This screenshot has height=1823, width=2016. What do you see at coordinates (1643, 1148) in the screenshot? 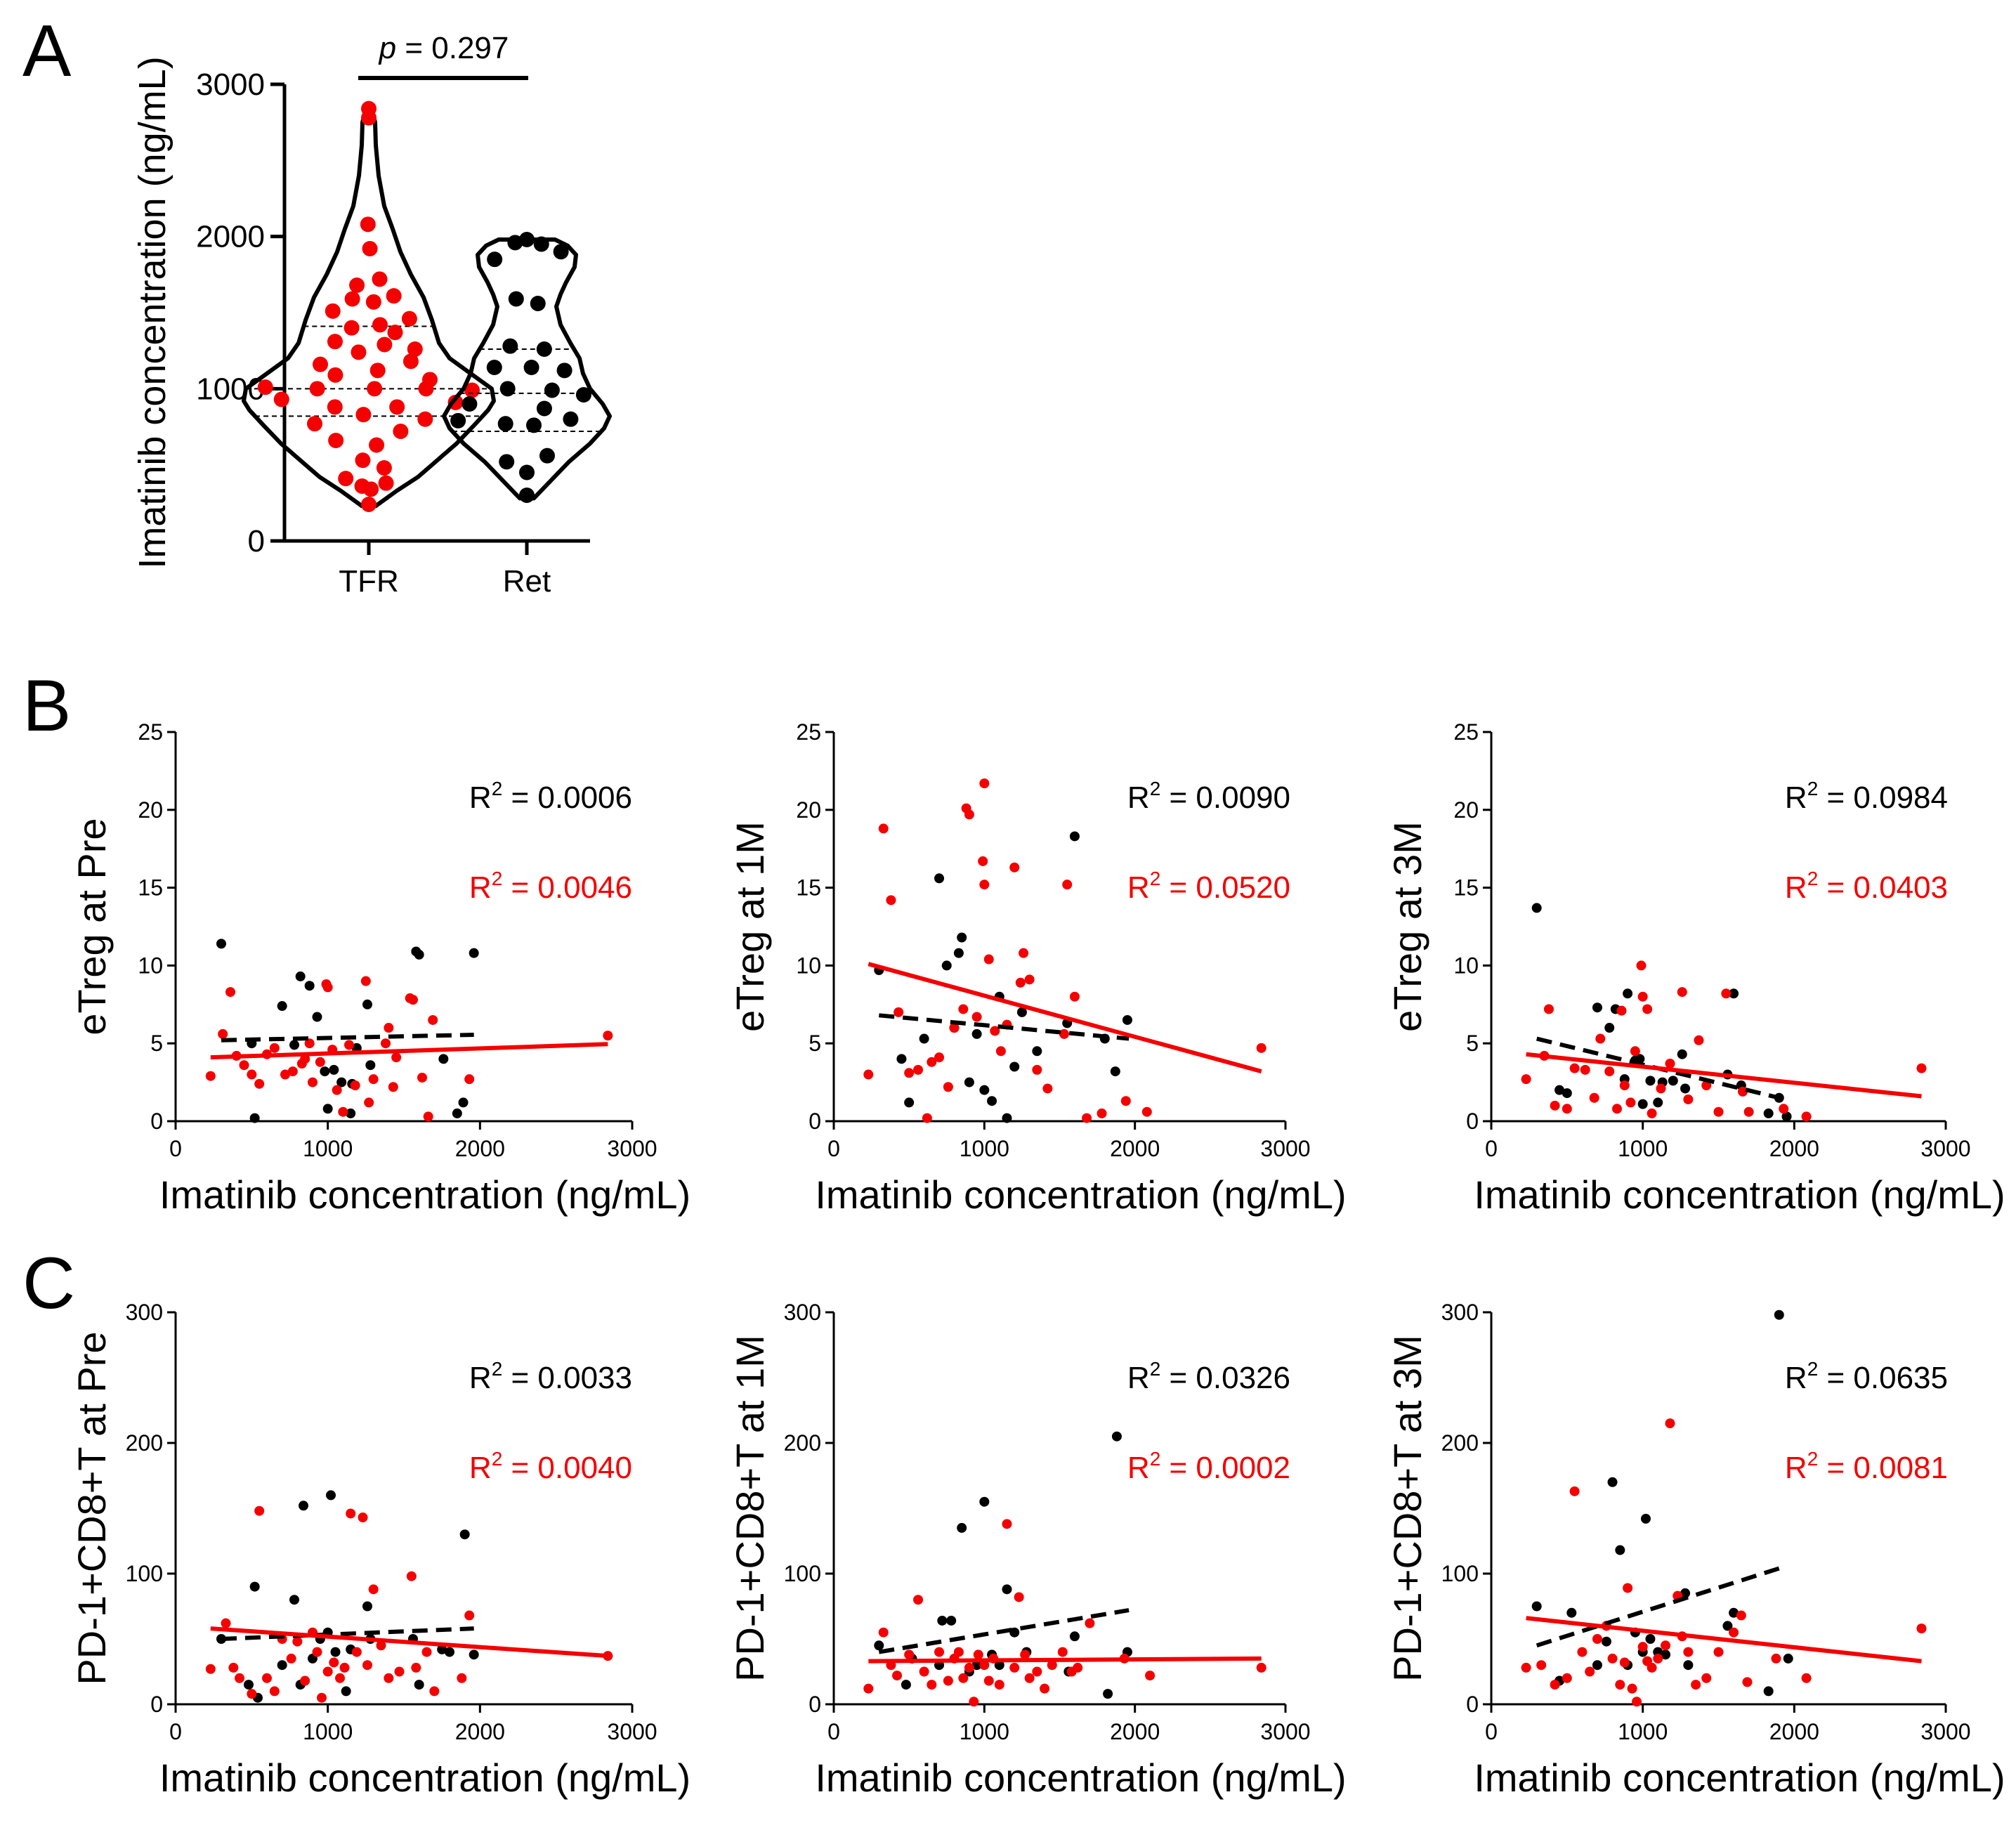
I see `x-tick-label: 1000` at bounding box center [1643, 1148].